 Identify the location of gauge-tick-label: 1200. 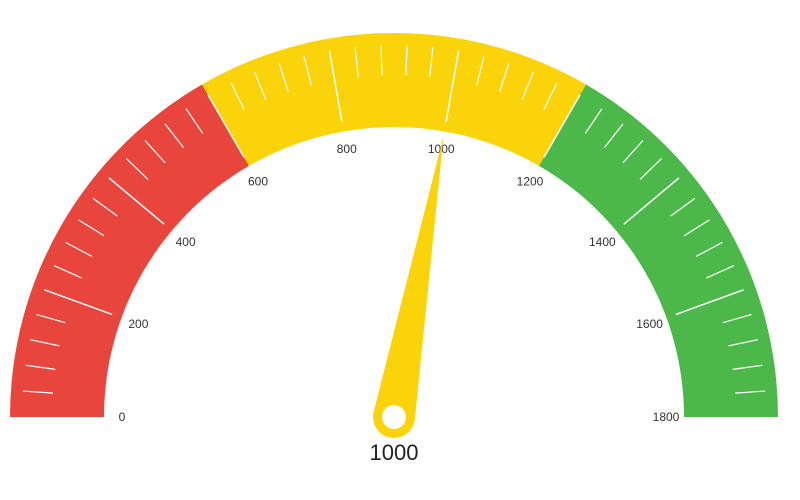
(530, 181).